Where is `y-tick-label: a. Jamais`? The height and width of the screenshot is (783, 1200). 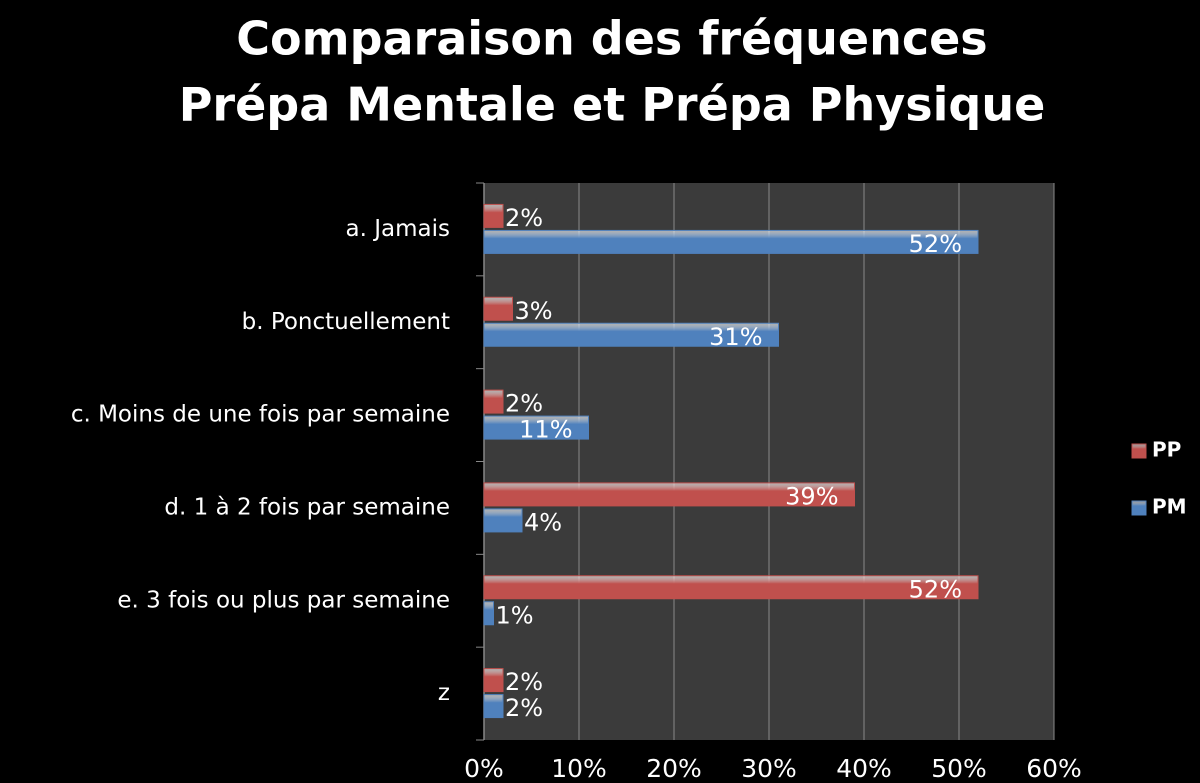
y-tick-label: a. Jamais is located at coordinates (398, 229).